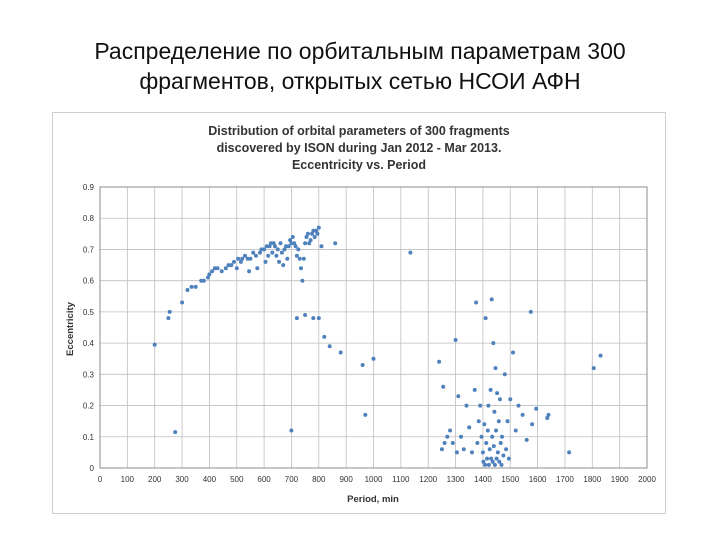 This screenshot has width=720, height=540. Describe the element at coordinates (89, 437) in the screenshot. I see `y-tick-label: 0.1` at that location.